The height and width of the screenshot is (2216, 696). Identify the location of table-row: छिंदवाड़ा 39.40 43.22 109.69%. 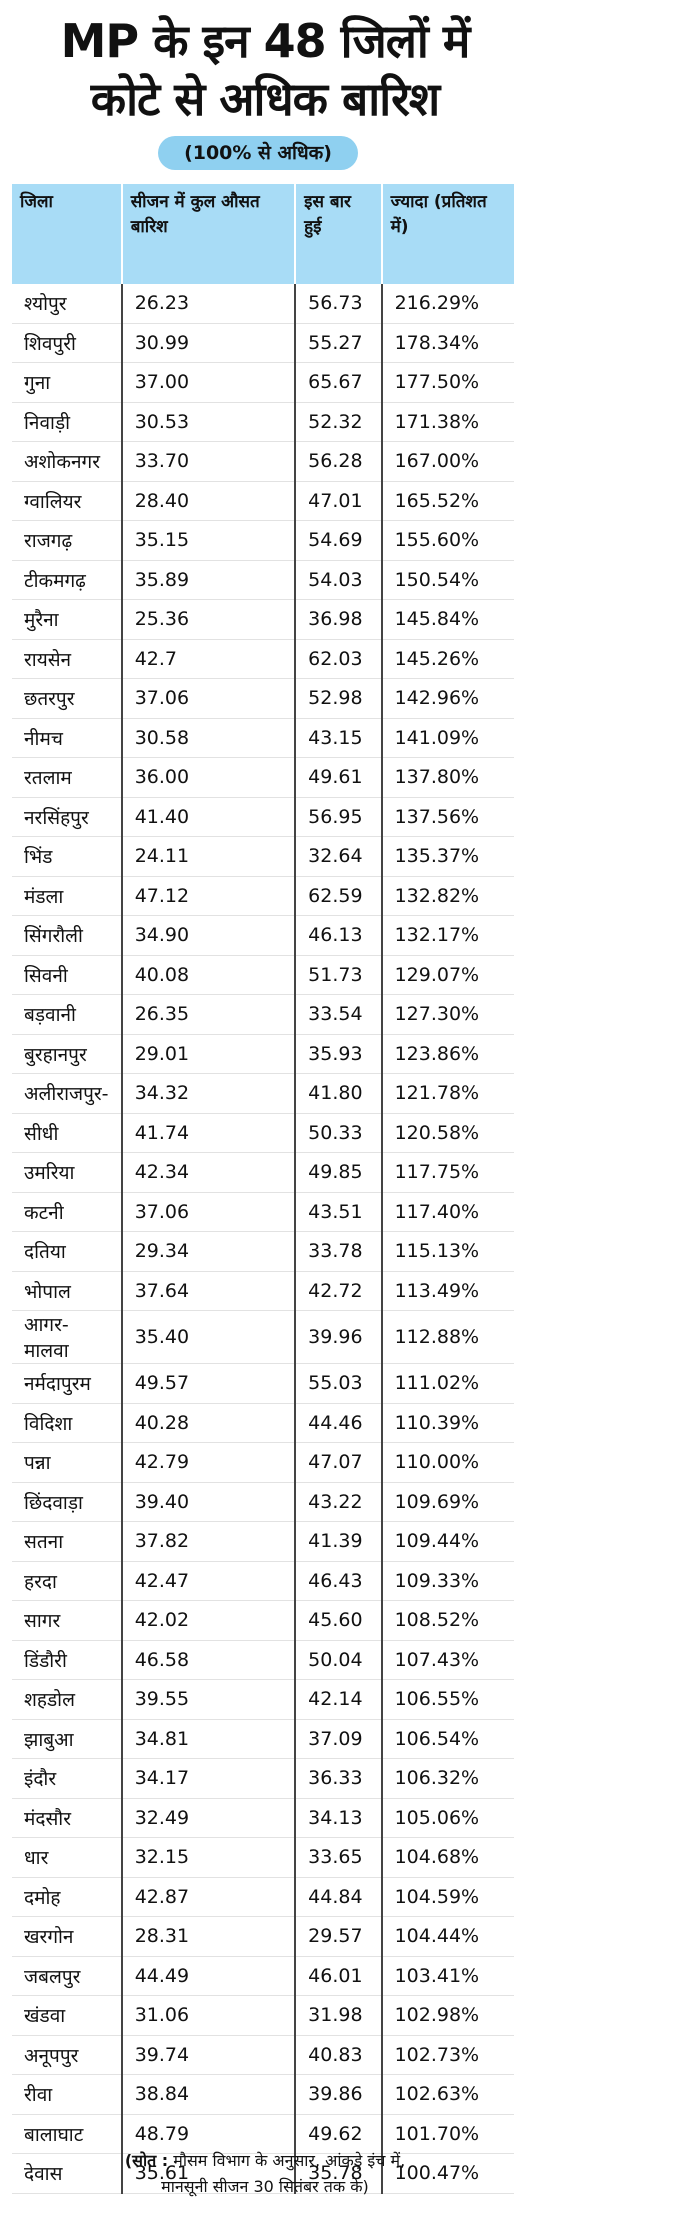
(263, 1502).